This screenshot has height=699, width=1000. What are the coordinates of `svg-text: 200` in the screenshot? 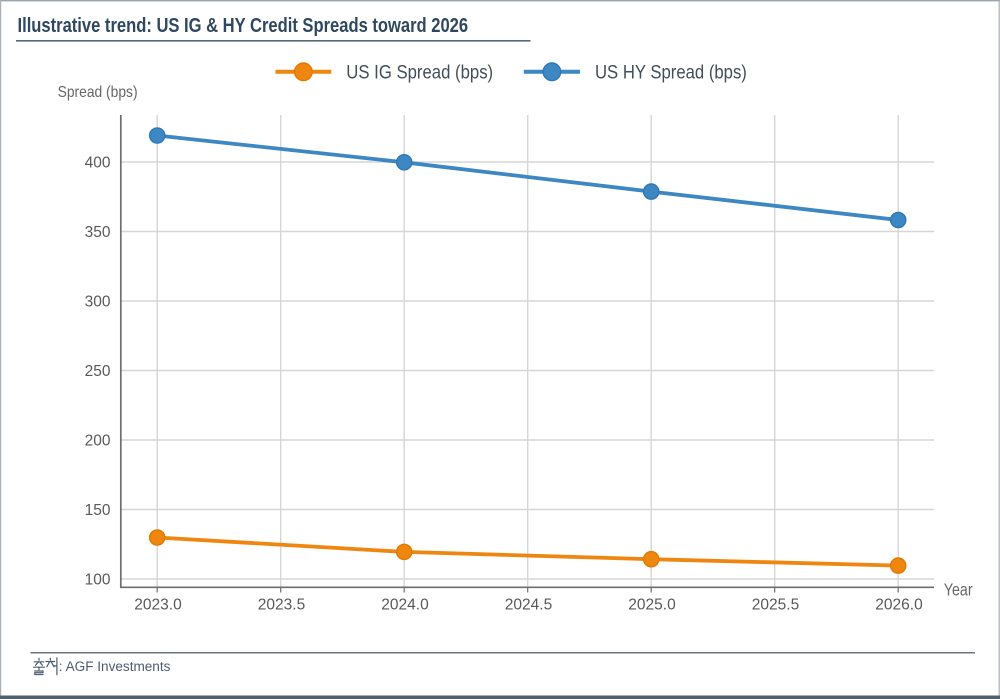 It's located at (98, 440).